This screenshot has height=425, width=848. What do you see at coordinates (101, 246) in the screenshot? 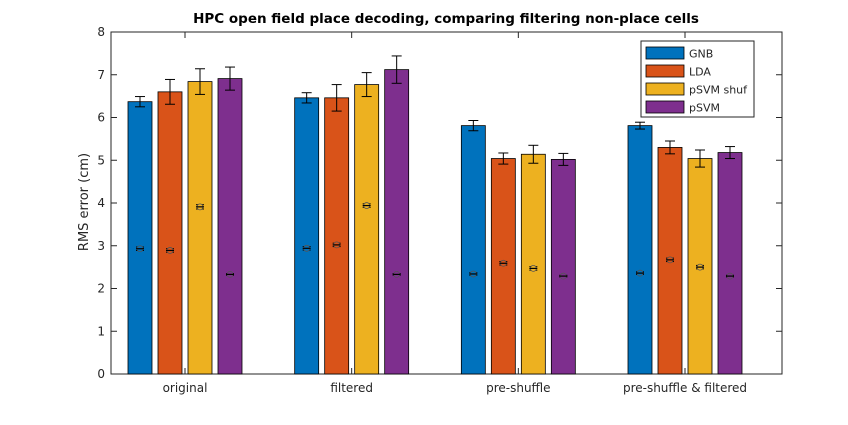
I see `y-tick-label: 3` at bounding box center [101, 246].